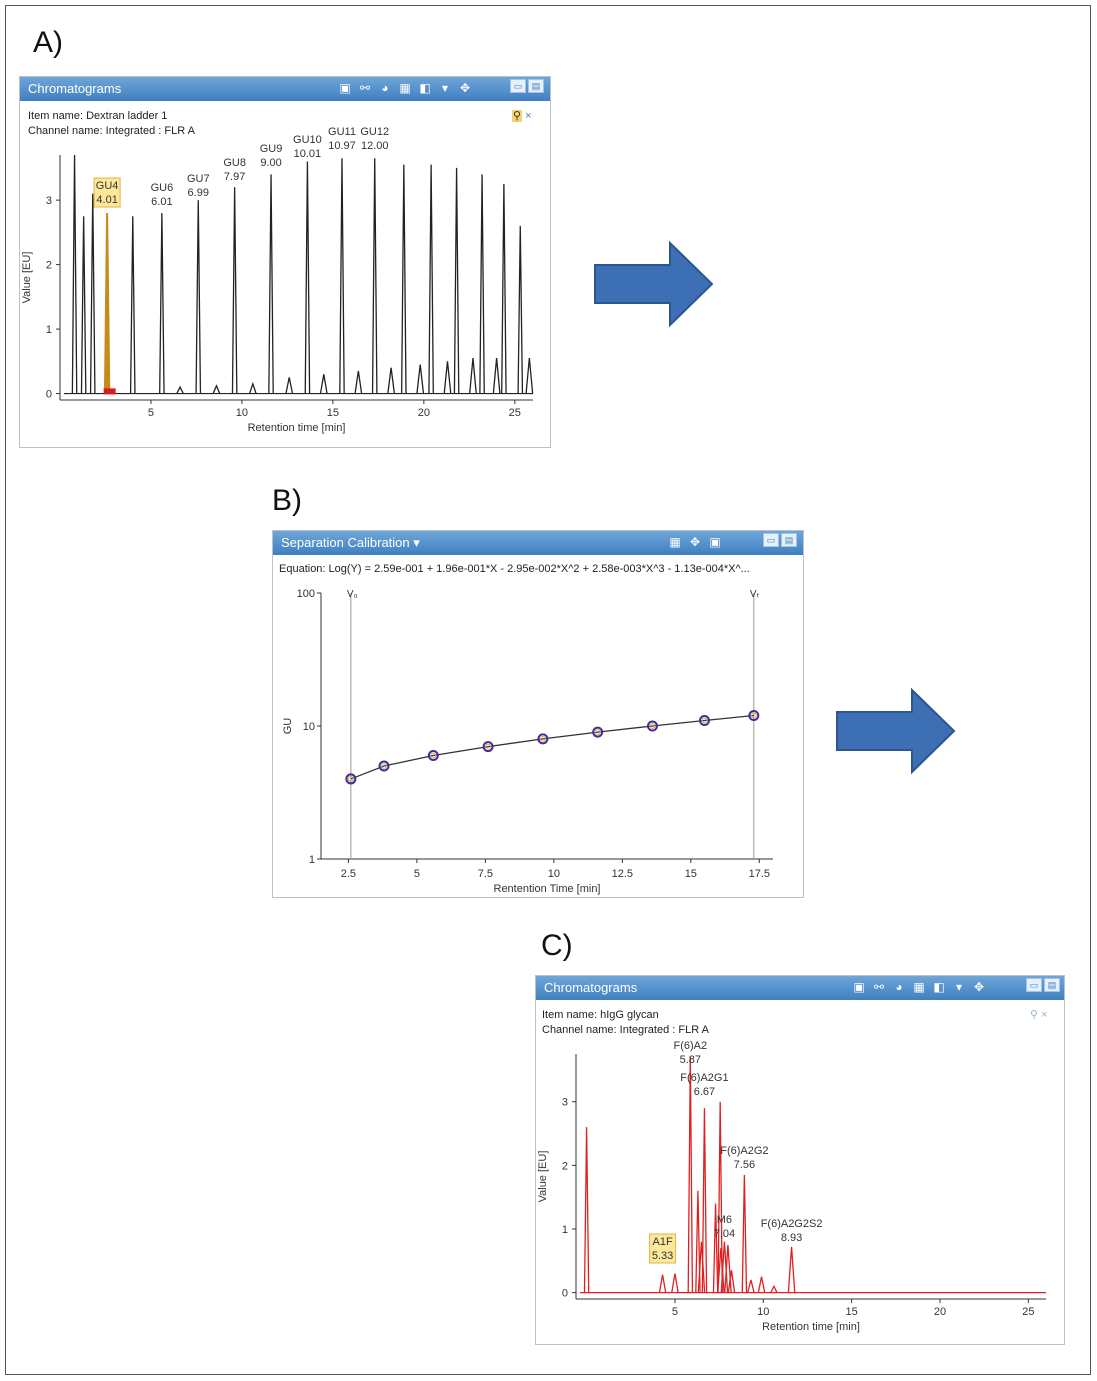  Describe the element at coordinates (744, 1151) in the screenshot. I see `peak-label-name: F(6)A2G2` at that location.